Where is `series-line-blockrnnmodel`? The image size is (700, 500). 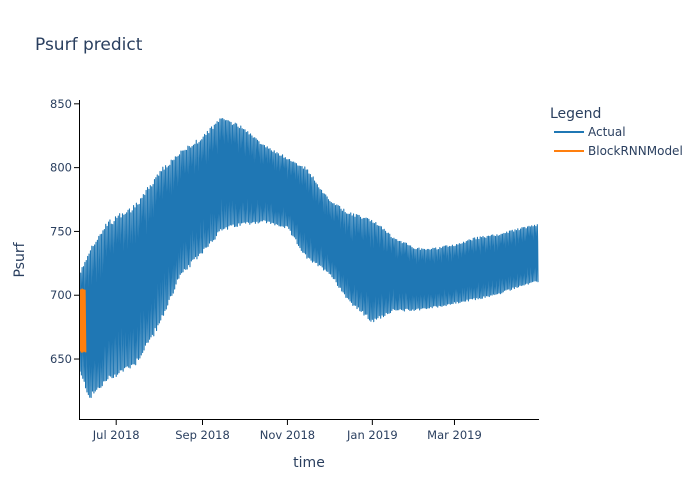
series-line-blockrnnmodel is located at coordinates (83, 320).